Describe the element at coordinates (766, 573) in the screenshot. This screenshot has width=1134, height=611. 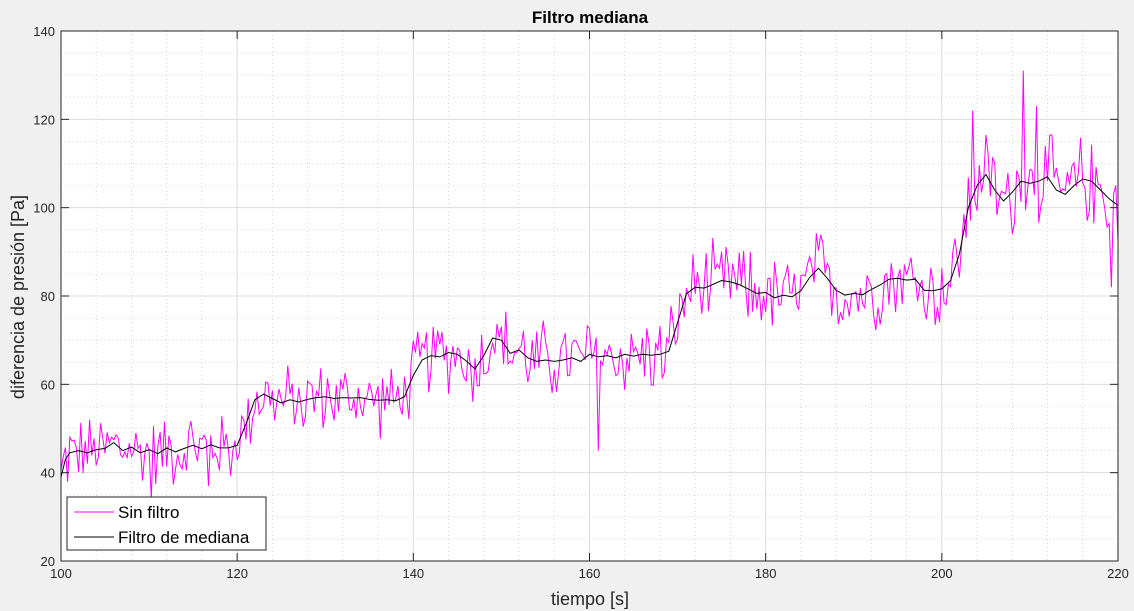
I see `x-tick-label: 180` at that location.